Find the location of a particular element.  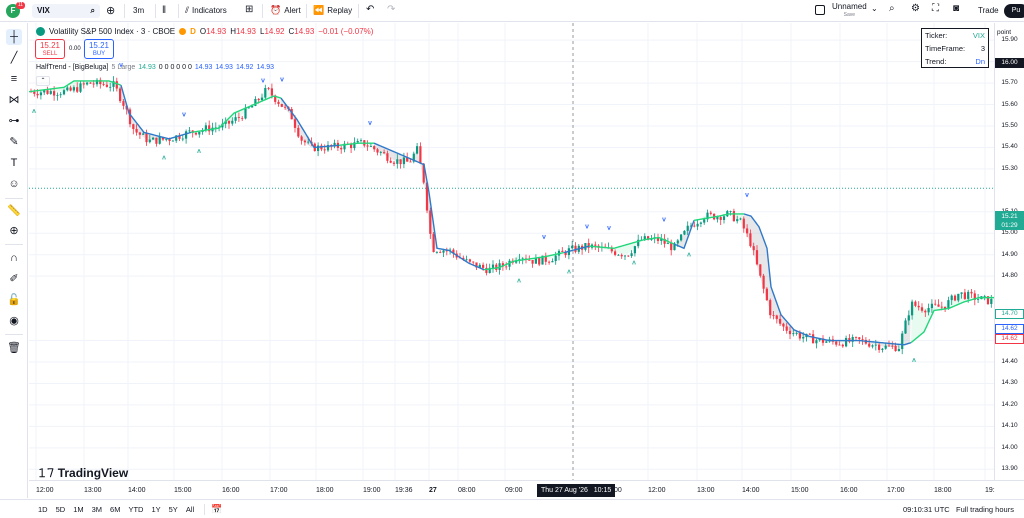

buy-button: 15.21 BUY is located at coordinates (99, 49).